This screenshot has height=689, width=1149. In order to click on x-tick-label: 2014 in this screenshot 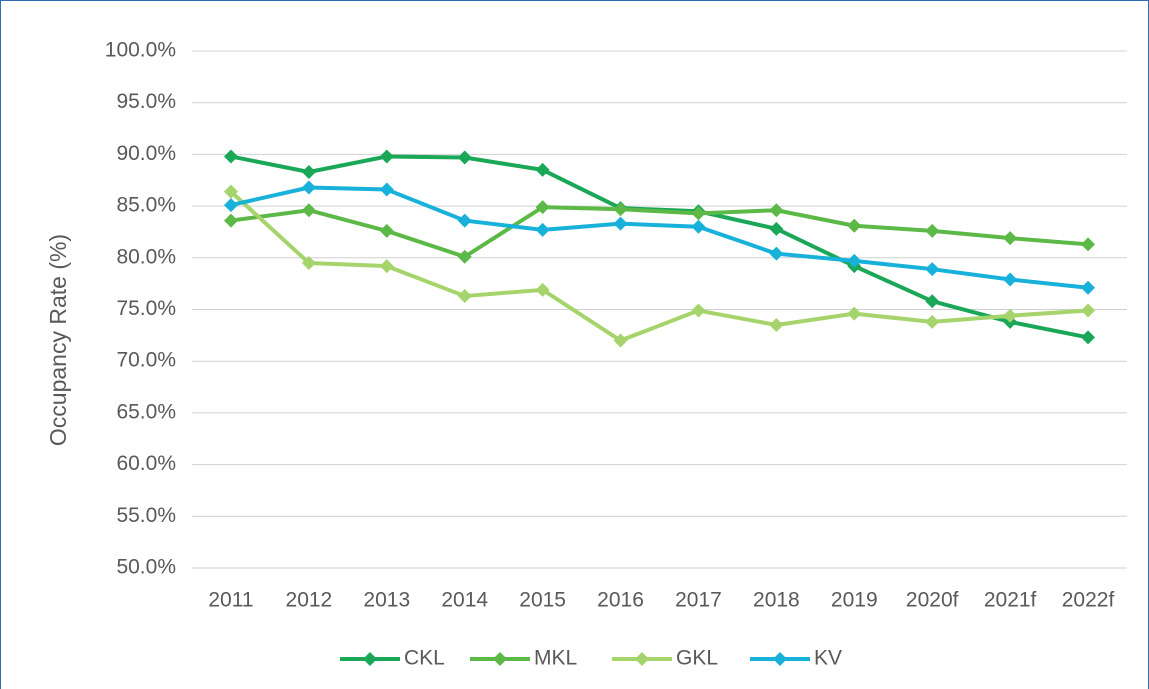, I will do `click(464, 600)`.